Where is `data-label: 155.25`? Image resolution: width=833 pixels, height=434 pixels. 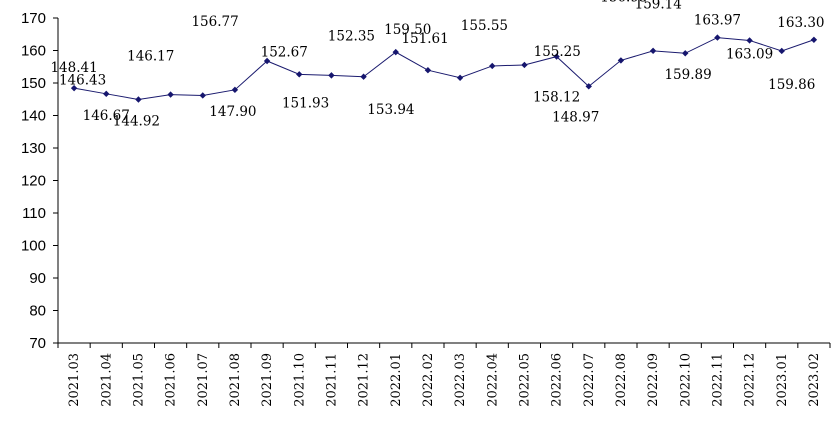 data-label: 155.25 is located at coordinates (557, 52).